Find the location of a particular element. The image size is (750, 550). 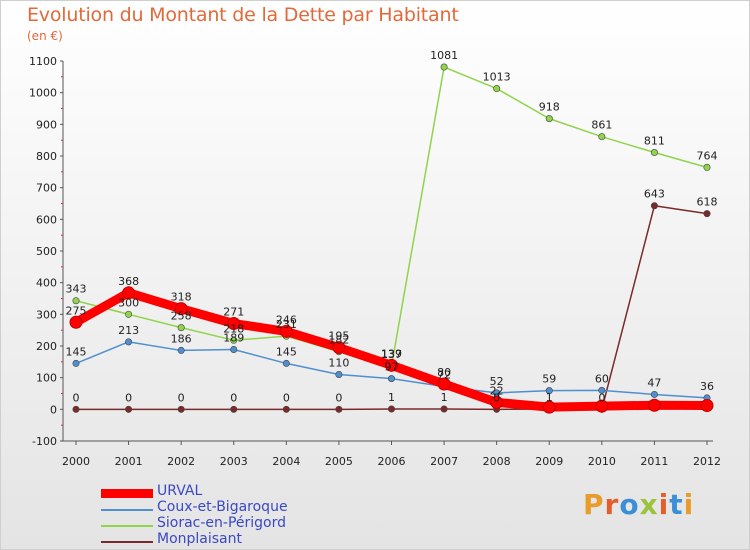

data-label-urval: 195 is located at coordinates (338, 336).